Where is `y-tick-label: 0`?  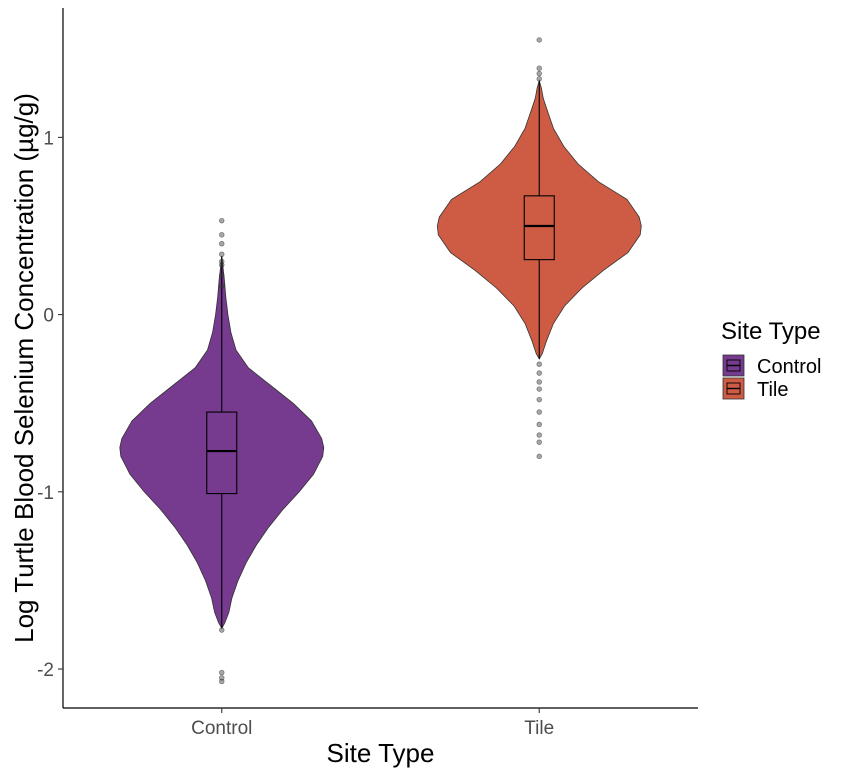
y-tick-label: 0 is located at coordinates (48, 316).